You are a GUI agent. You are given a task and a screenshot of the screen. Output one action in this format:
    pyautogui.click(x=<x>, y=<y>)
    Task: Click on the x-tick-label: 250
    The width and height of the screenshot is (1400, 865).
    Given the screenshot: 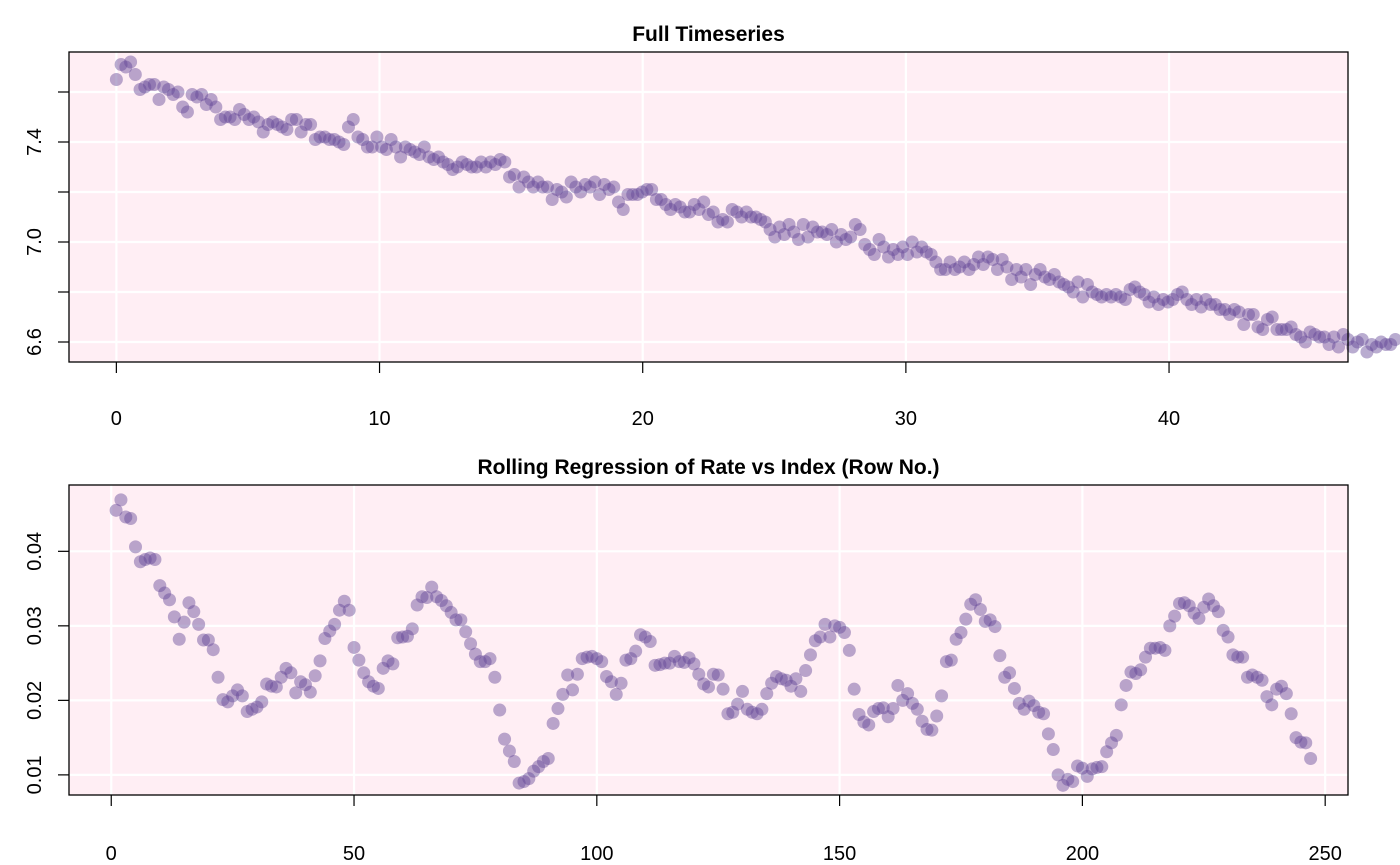 What is the action you would take?
    pyautogui.click(x=1324, y=854)
    